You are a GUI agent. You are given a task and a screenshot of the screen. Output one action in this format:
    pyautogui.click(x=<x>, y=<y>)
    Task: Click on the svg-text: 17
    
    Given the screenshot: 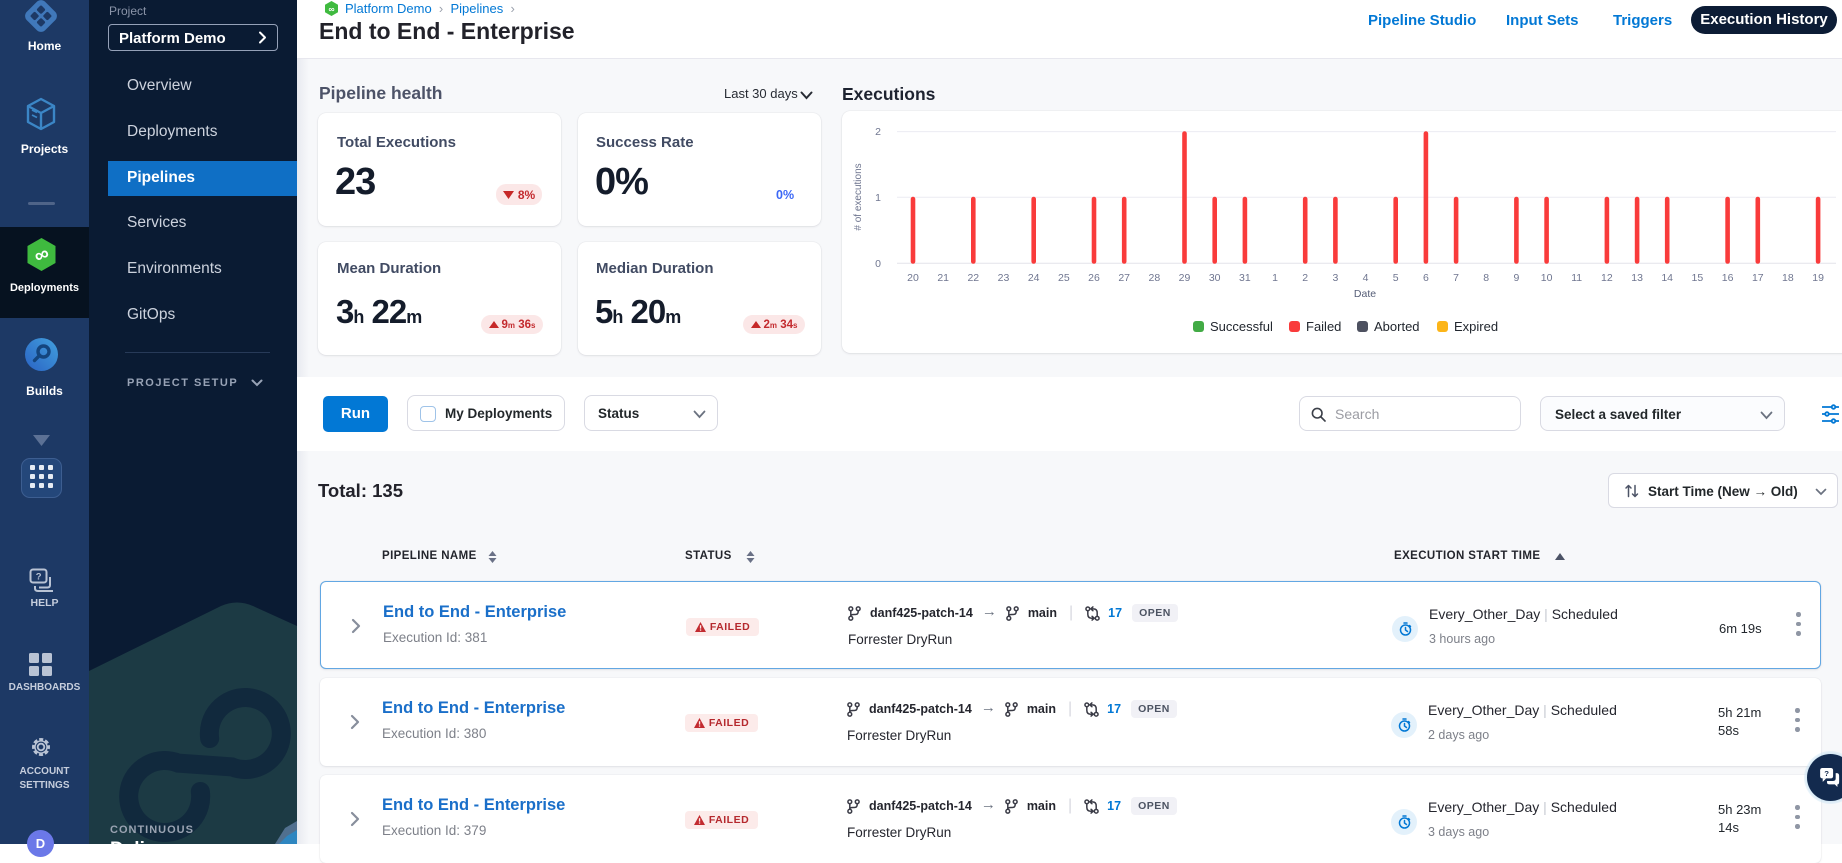 What is the action you would take?
    pyautogui.click(x=1758, y=278)
    